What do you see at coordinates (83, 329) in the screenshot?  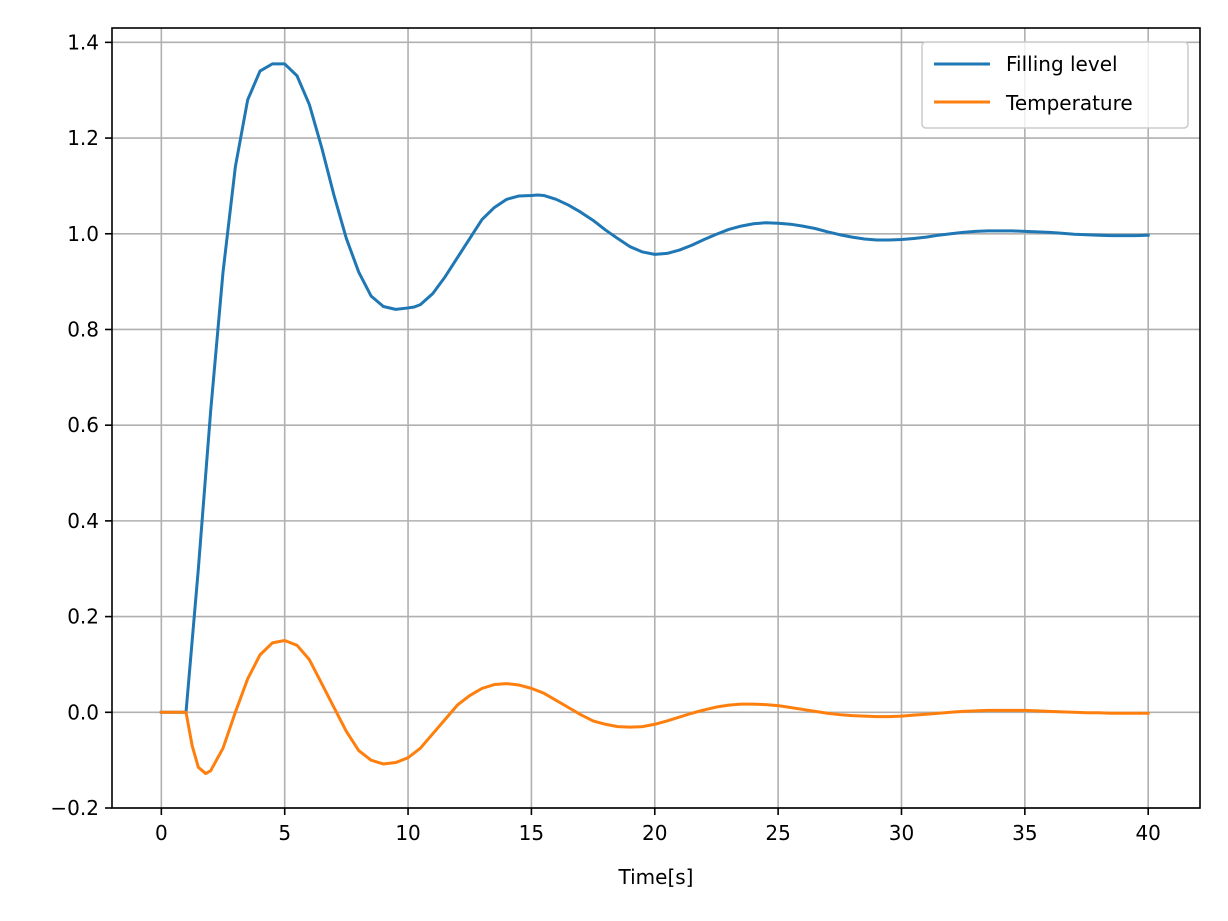 I see `y-tick-label: 0.8` at bounding box center [83, 329].